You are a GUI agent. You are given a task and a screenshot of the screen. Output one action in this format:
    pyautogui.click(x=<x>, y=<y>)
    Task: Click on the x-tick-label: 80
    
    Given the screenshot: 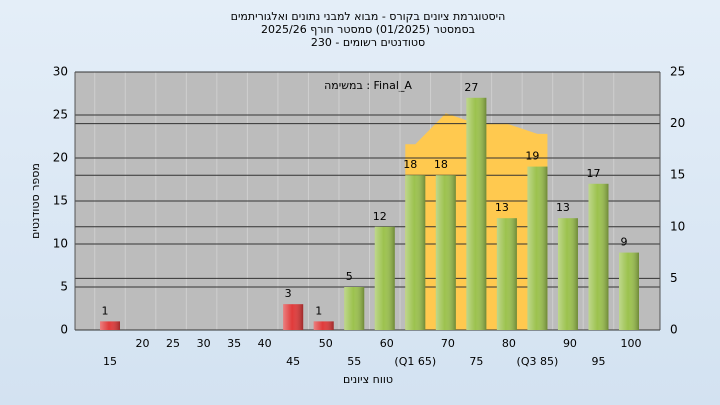 What is the action you would take?
    pyautogui.click(x=509, y=343)
    